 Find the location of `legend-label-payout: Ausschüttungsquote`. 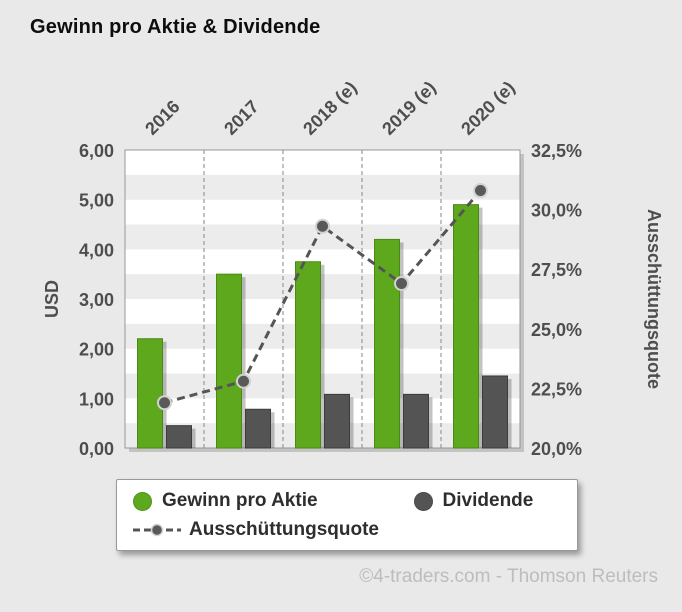

legend-label-payout: Ausschüttungsquote is located at coordinates (284, 529).